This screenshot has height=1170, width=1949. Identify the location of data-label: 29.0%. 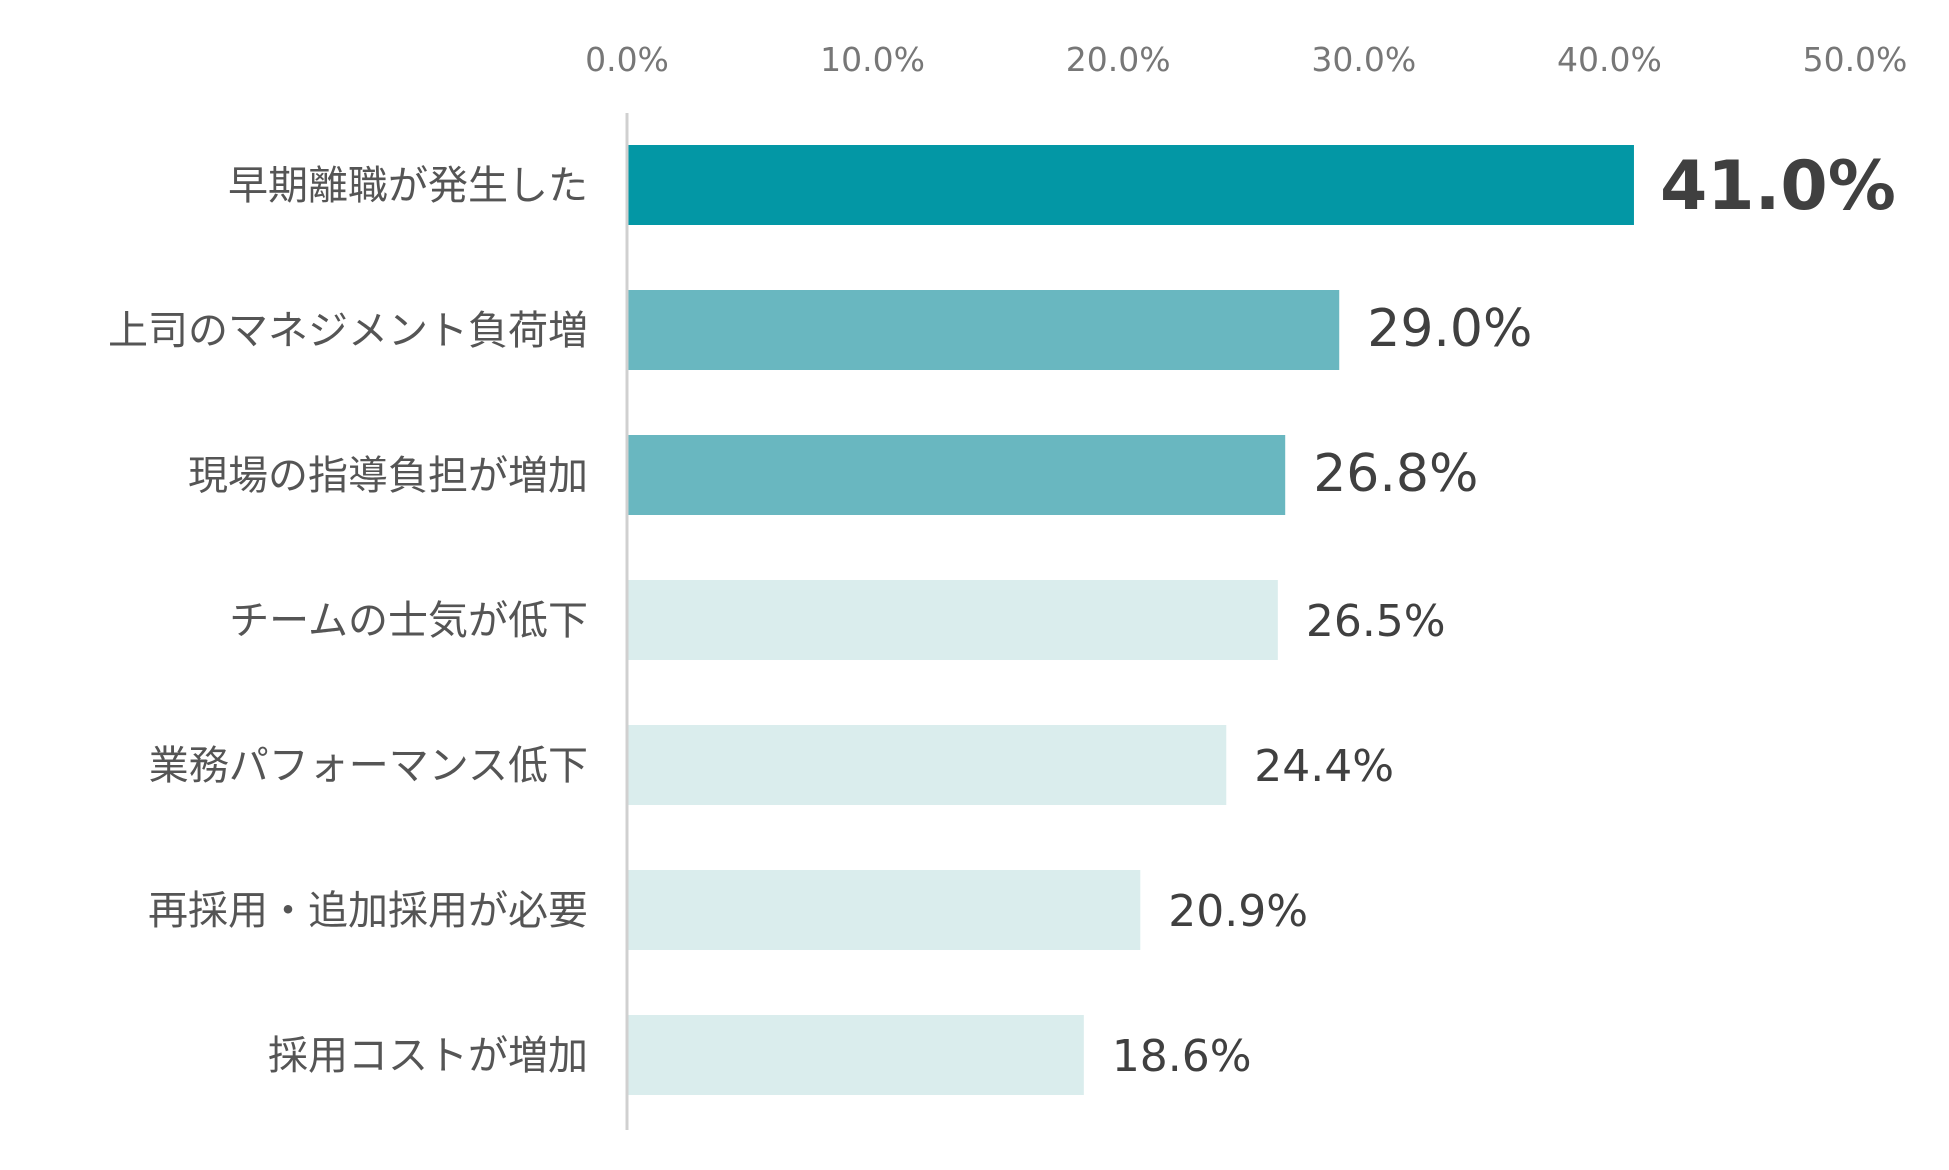
(1449, 329).